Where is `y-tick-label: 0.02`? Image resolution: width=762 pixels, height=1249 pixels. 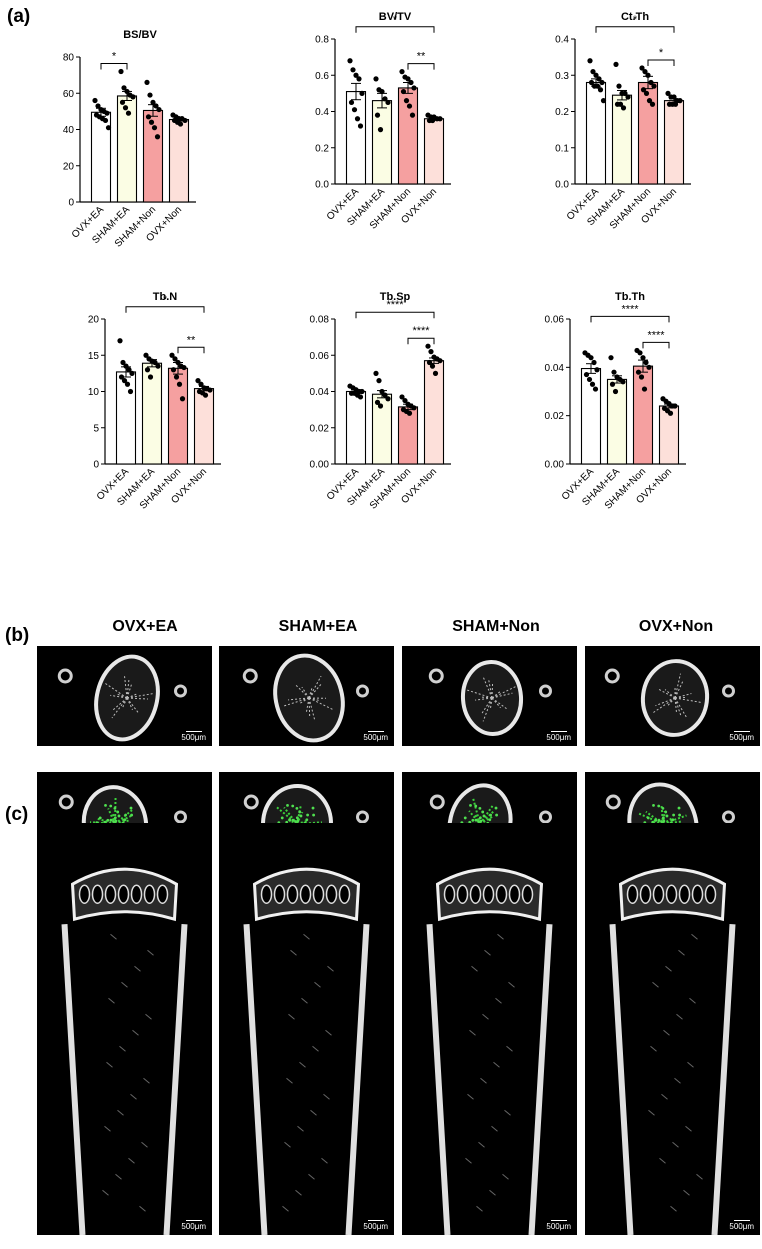 y-tick-label: 0.02 is located at coordinates (555, 416).